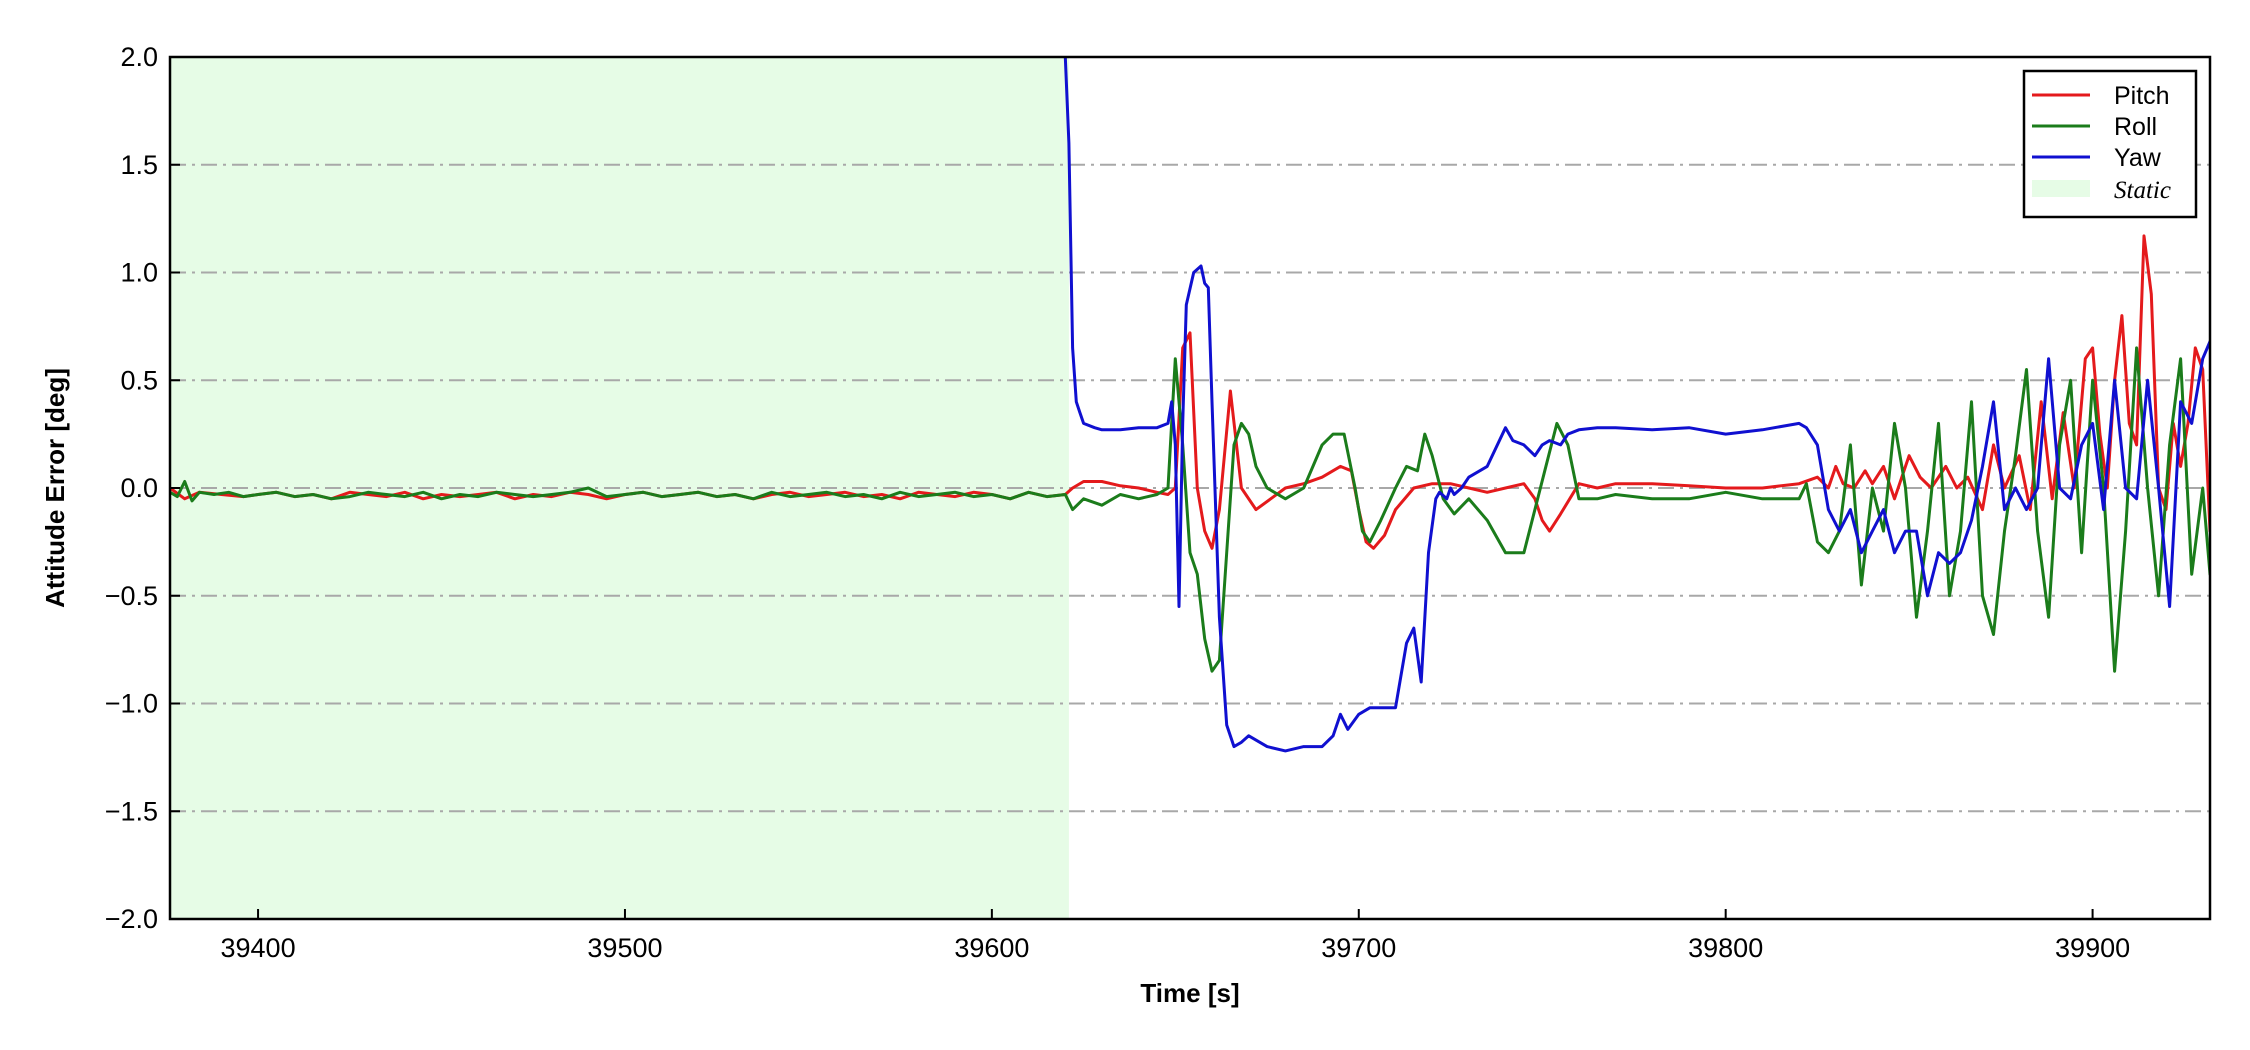 Image resolution: width=2250 pixels, height=1050 pixels. What do you see at coordinates (2110, 144) in the screenshot?
I see `legend: Pitch Roll Yaw Static` at bounding box center [2110, 144].